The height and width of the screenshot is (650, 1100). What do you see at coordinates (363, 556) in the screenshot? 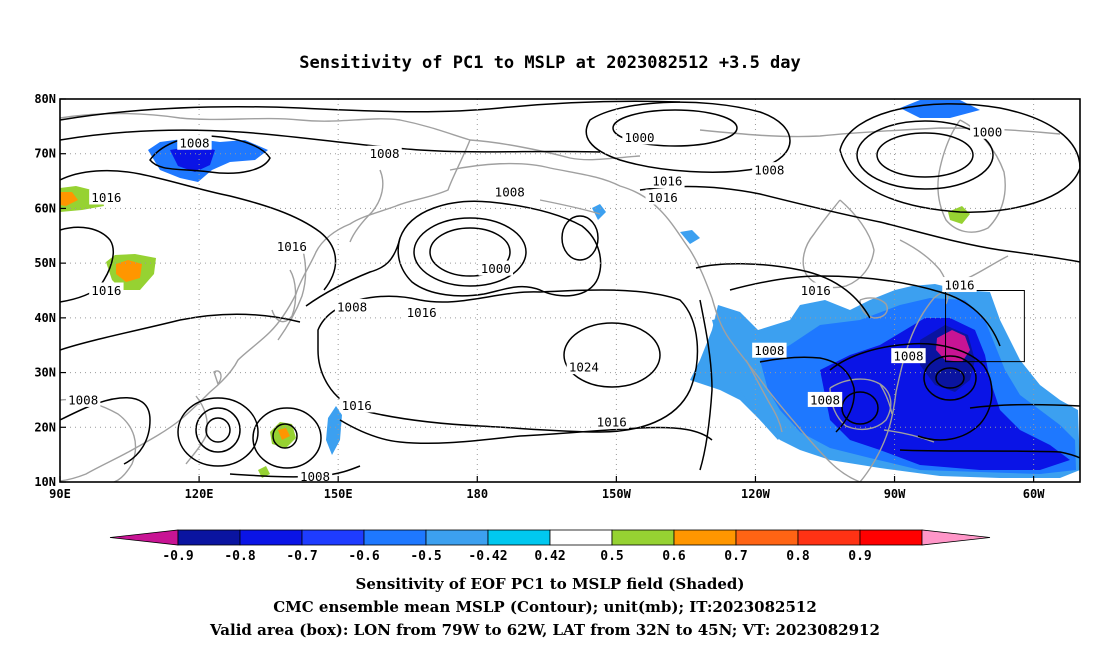
I see `colorbar-label: -0.6` at bounding box center [363, 556].